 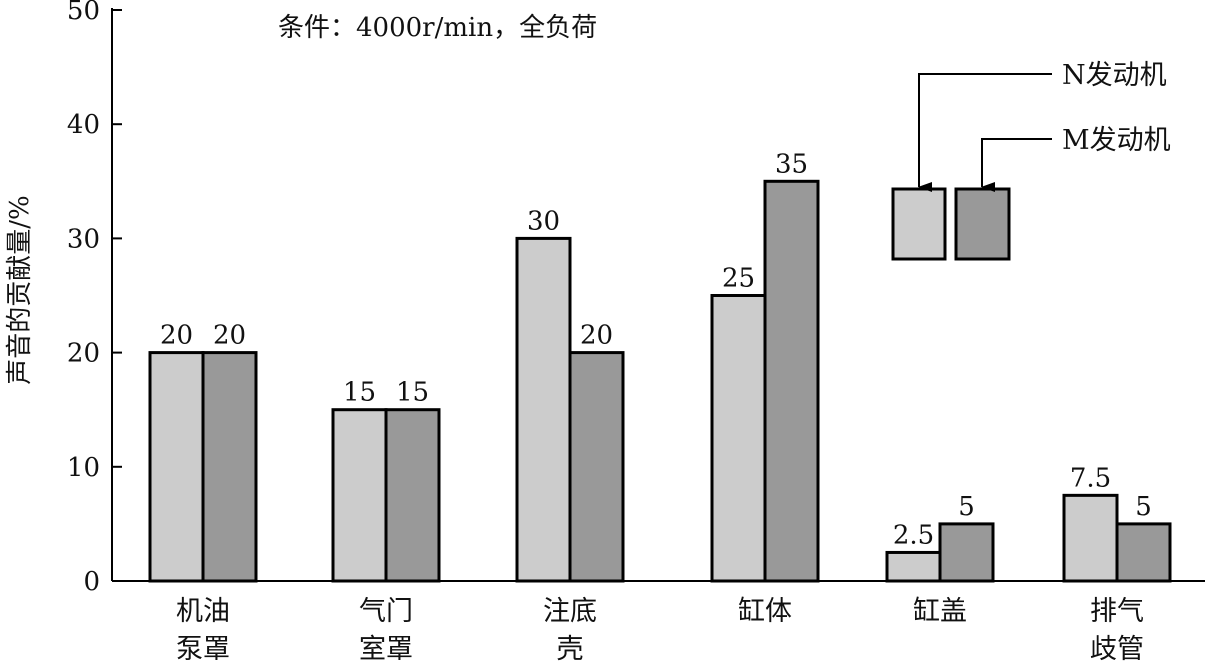 I want to click on legend: N发动机 M发动机, so click(x=1031, y=160).